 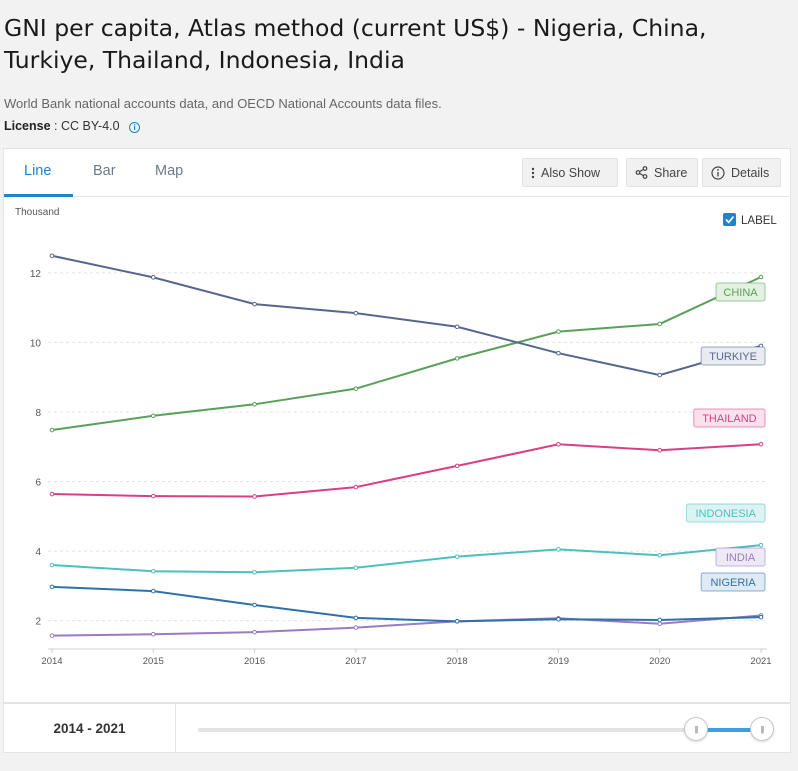 I want to click on series-label-text: NIGERIA, so click(x=733, y=583).